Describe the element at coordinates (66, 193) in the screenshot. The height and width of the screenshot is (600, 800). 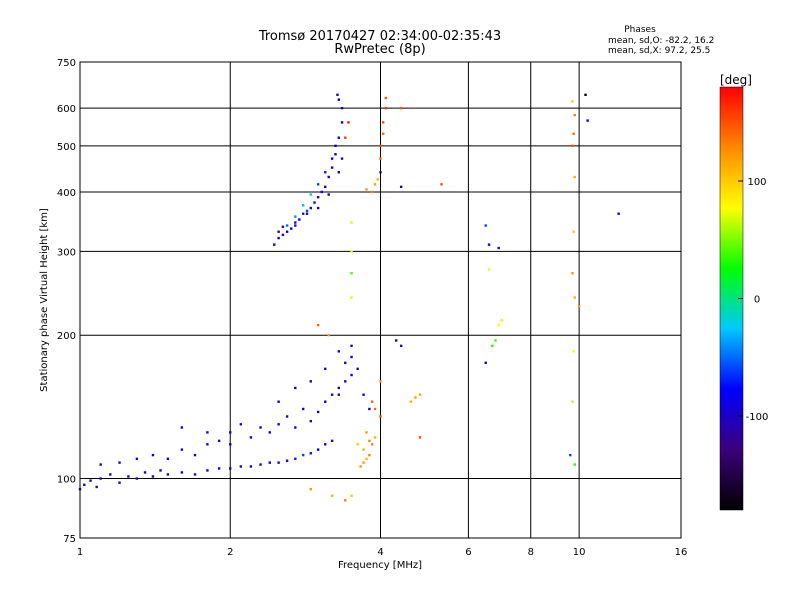
I see `y-tick-label: 400` at that location.